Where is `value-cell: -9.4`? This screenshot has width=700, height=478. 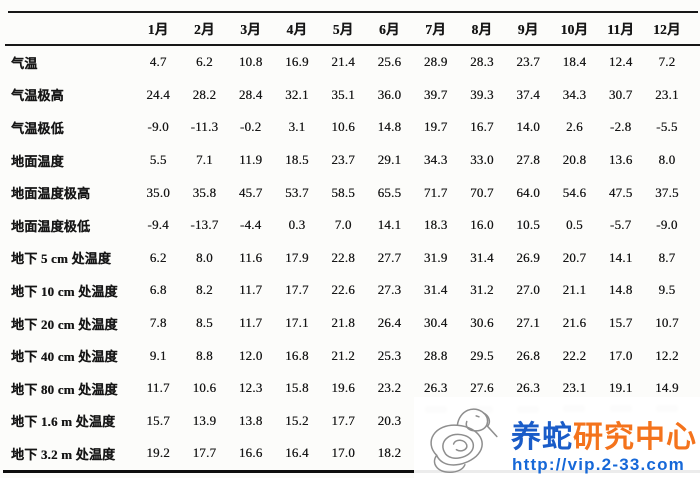
value-cell: -9.4 is located at coordinates (158, 225).